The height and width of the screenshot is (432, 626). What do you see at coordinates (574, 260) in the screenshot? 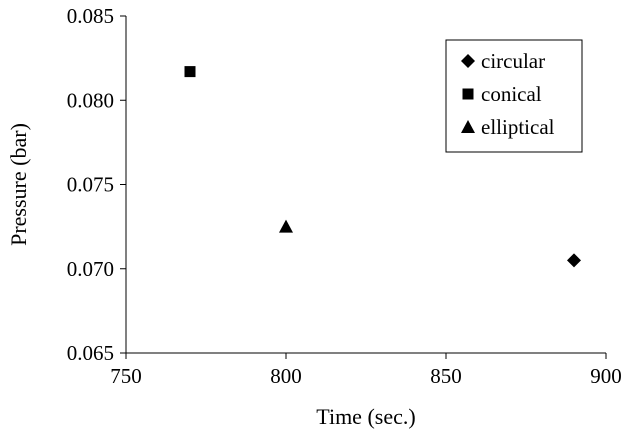
I see `data-point-circular` at bounding box center [574, 260].